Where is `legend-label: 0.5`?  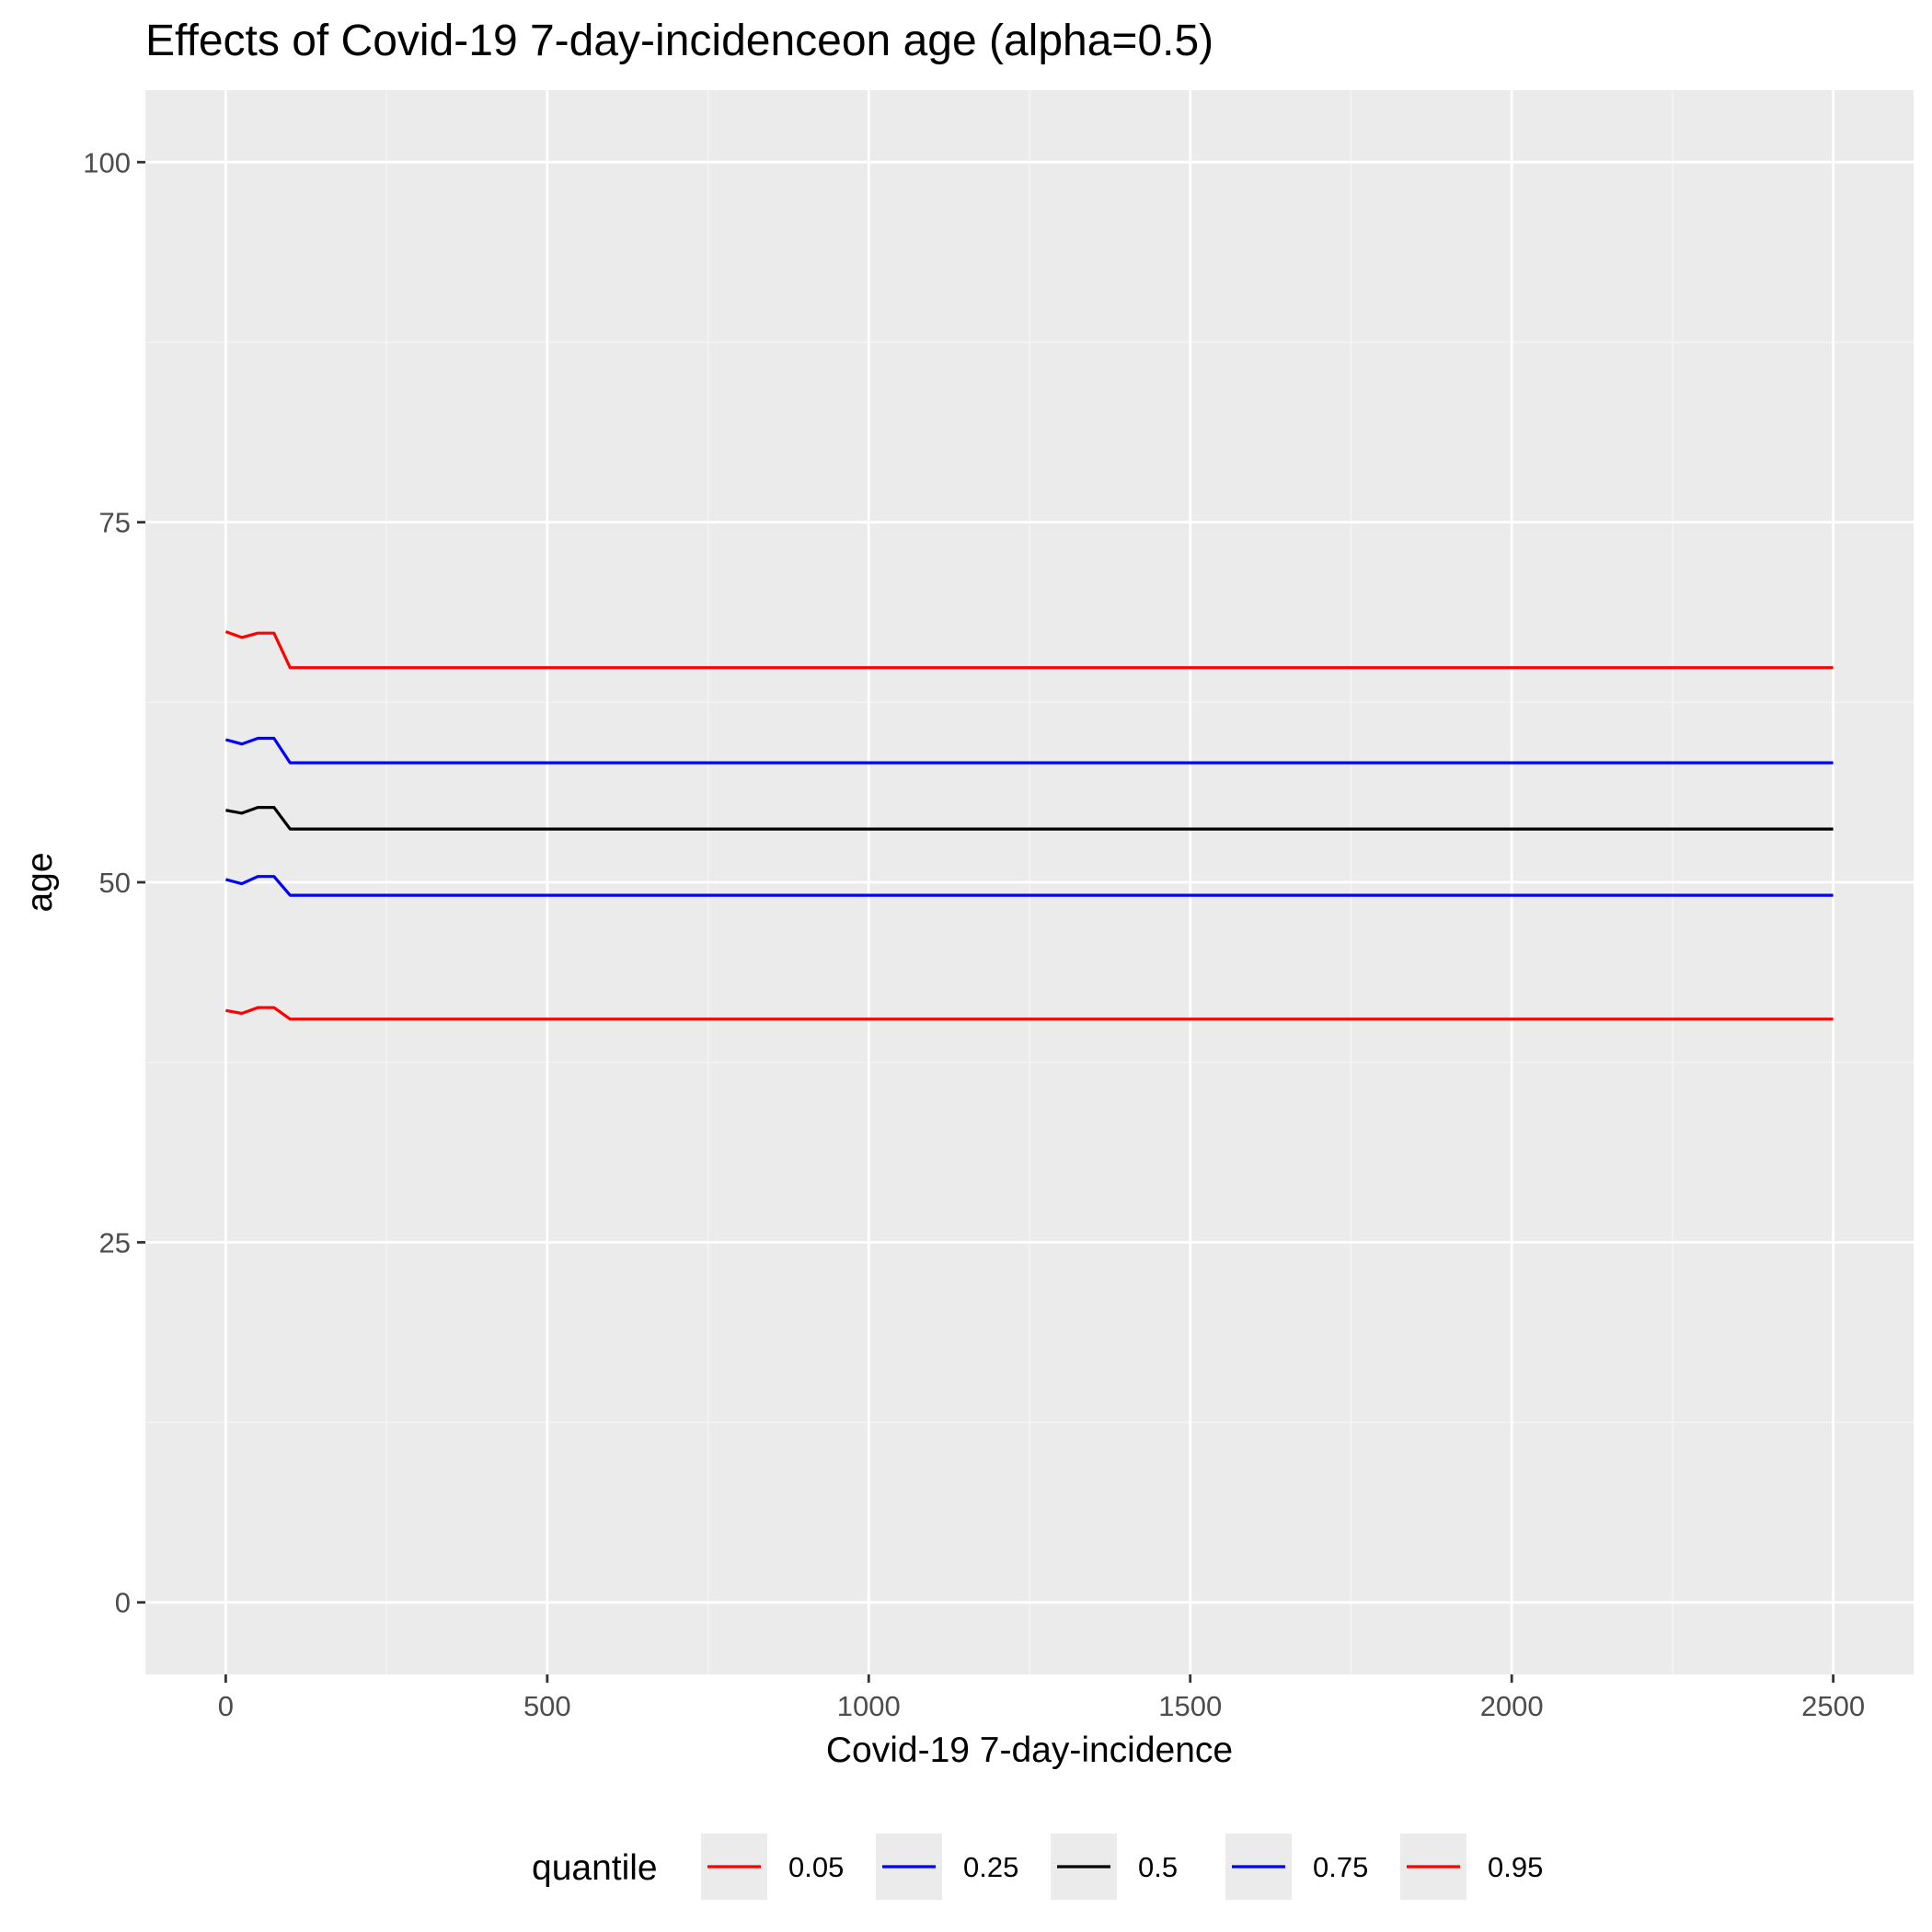 legend-label: 0.5 is located at coordinates (1158, 1867).